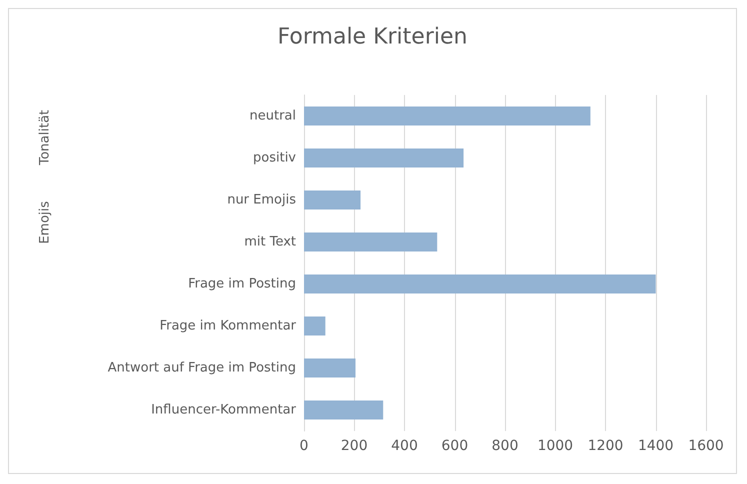 This screenshot has height=484, width=747. What do you see at coordinates (228, 326) in the screenshot?
I see `y-tick-label: Frage im Kommentar` at bounding box center [228, 326].